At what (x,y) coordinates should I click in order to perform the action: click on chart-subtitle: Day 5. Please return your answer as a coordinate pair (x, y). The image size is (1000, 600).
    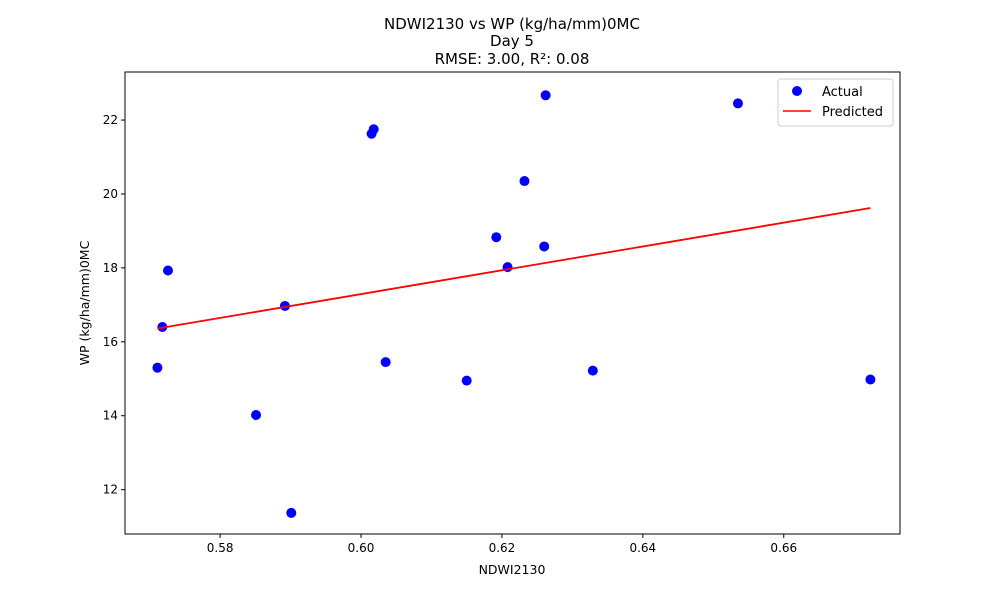
    Looking at the image, I should click on (512, 41).